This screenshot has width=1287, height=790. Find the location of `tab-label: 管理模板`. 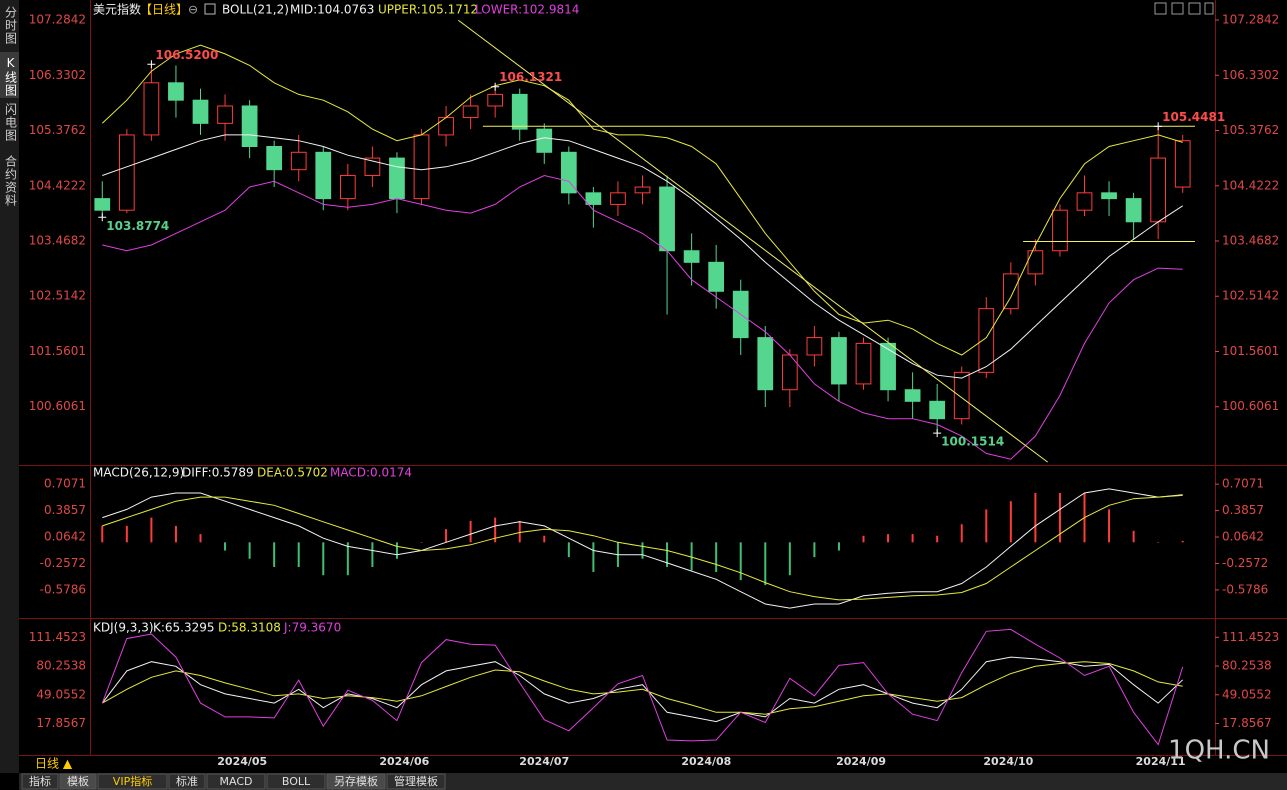

tab-label: 管理模板 is located at coordinates (416, 781).